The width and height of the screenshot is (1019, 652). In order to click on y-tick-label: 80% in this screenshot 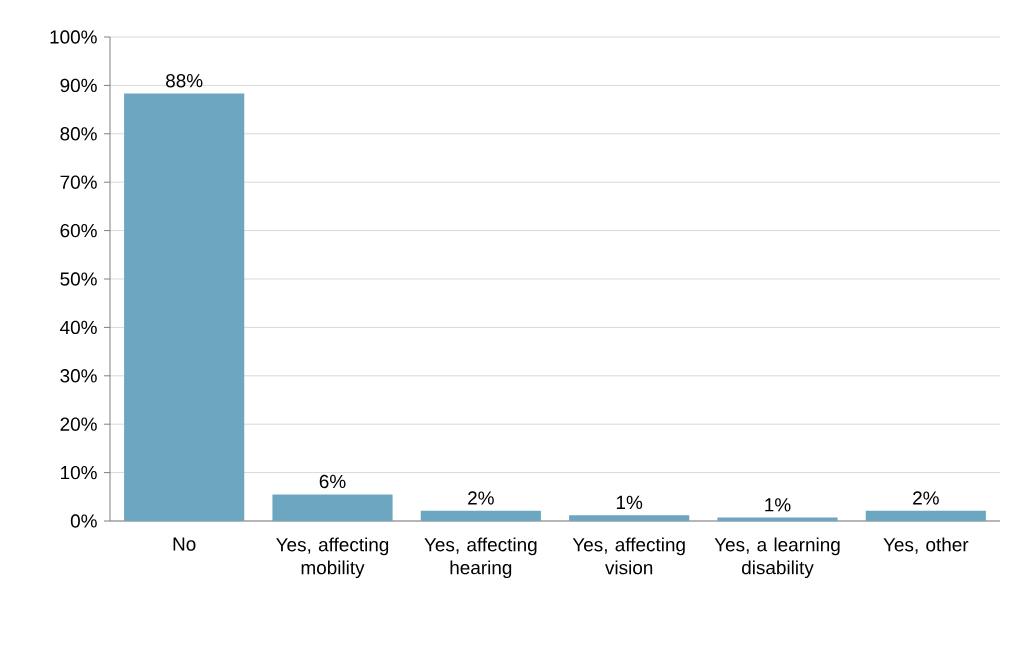, I will do `click(78, 134)`.